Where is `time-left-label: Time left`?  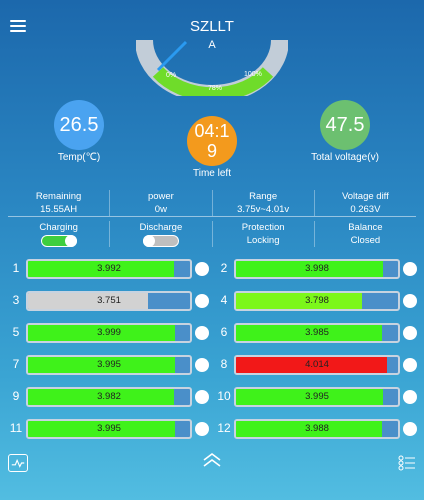
time-left-label: Time left is located at coordinates (212, 173).